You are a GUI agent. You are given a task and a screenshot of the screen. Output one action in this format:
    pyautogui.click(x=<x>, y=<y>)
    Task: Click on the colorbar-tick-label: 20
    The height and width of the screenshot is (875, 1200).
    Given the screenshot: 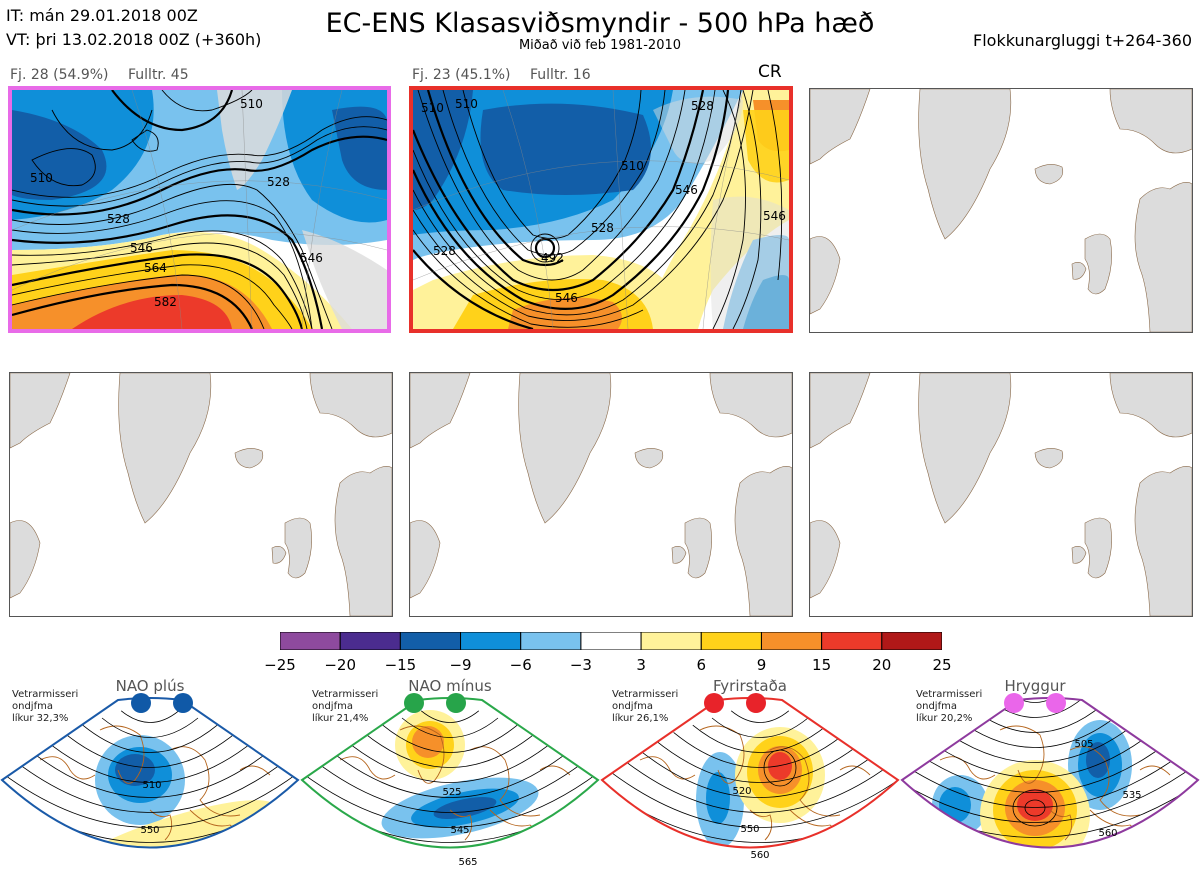 What is the action you would take?
    pyautogui.click(x=882, y=665)
    